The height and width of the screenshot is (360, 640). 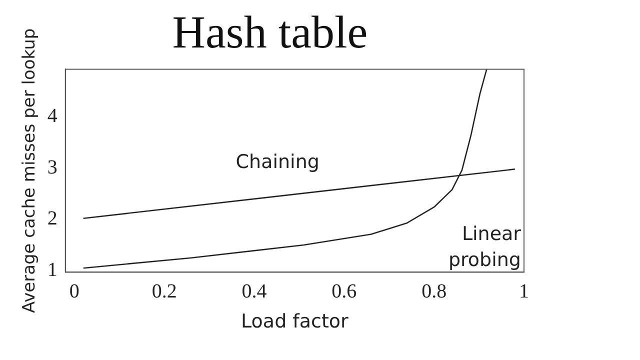 What do you see at coordinates (524, 291) in the screenshot?
I see `x-tick-label: 1` at bounding box center [524, 291].